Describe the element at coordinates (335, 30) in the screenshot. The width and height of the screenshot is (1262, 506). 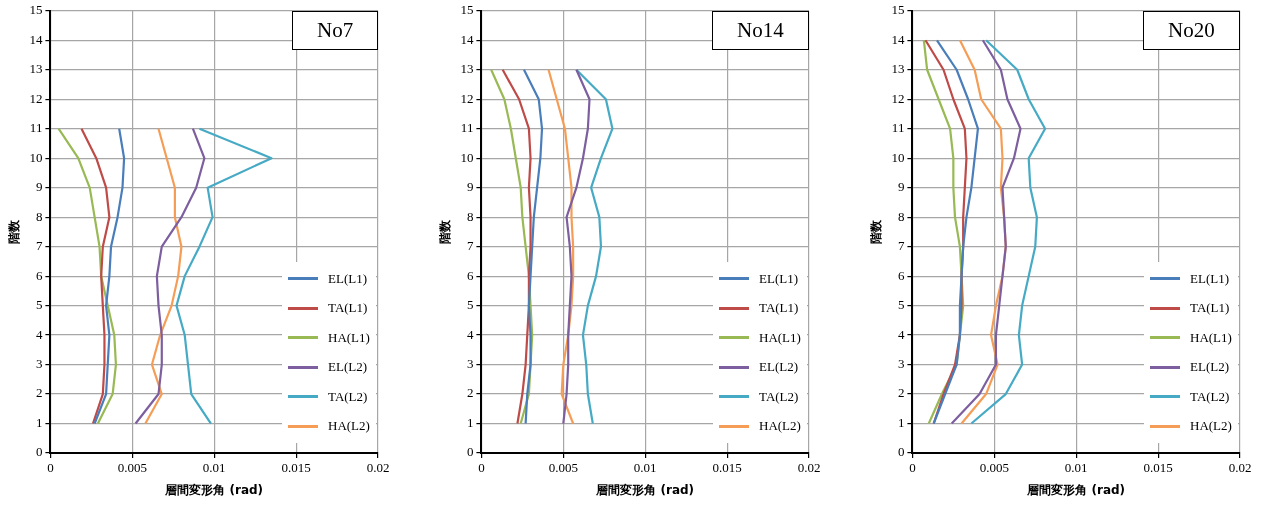
I see `chart-title: No7` at that location.